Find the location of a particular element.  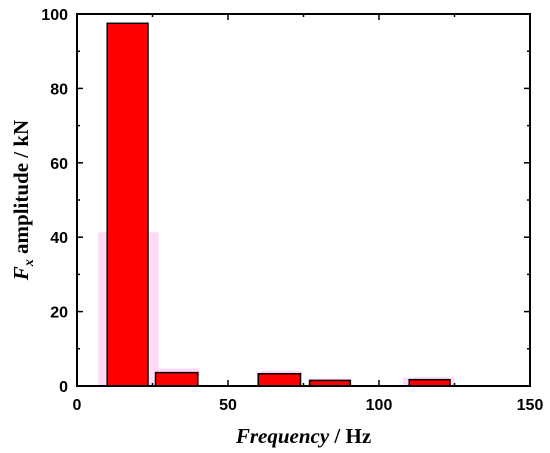

x-tick-label: 150 is located at coordinates (530, 405).